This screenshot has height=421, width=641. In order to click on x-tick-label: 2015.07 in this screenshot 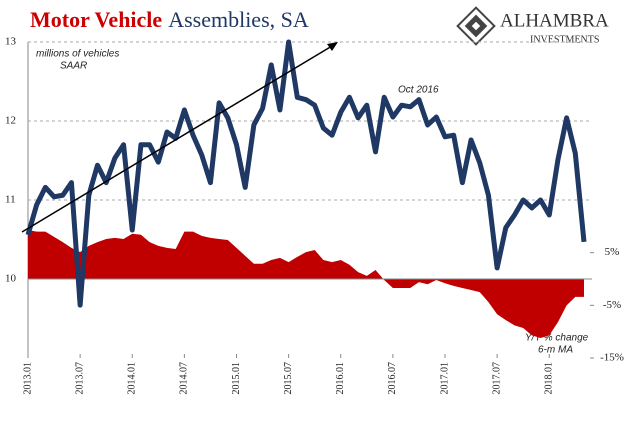, I will do `click(288, 378)`.